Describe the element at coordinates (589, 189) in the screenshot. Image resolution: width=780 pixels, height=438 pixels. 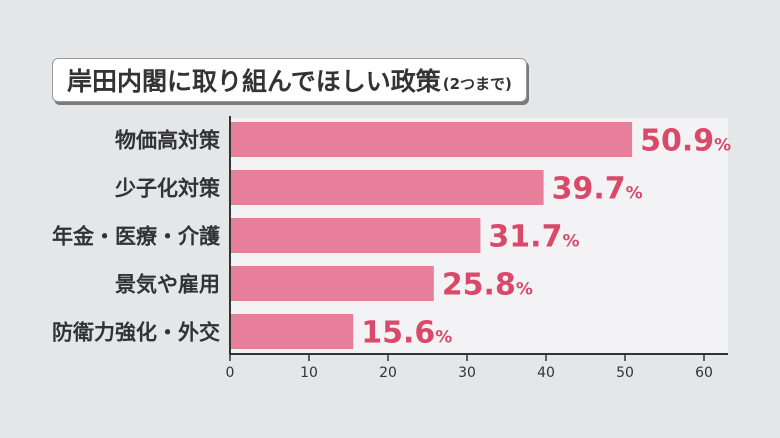
I see `value-number-2: 39.7` at that location.